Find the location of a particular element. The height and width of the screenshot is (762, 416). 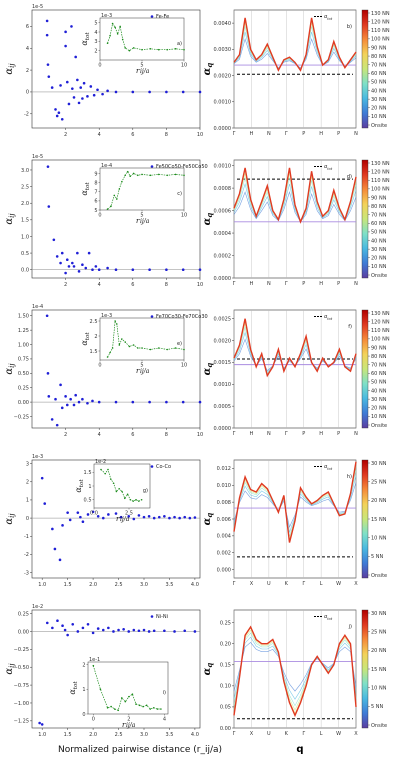

inset-y-tick-label: 3 is located at coordinates (95, 42).